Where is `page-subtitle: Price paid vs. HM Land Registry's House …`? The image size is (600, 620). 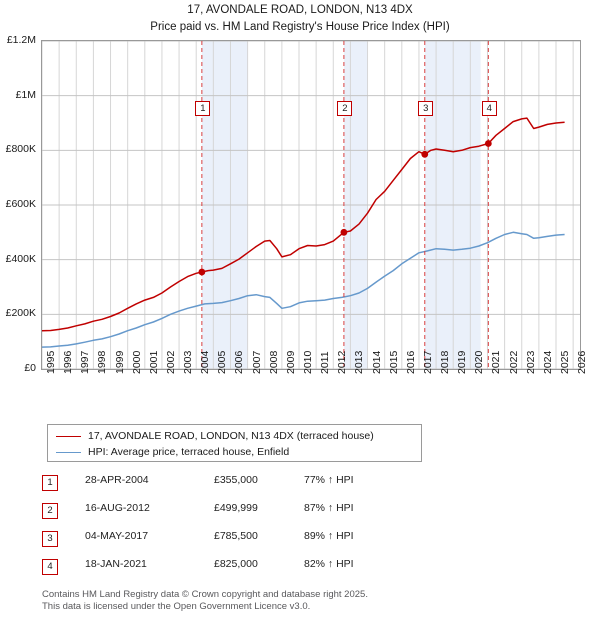 page-subtitle: Price paid vs. HM Land Registry's House … is located at coordinates (300, 27).